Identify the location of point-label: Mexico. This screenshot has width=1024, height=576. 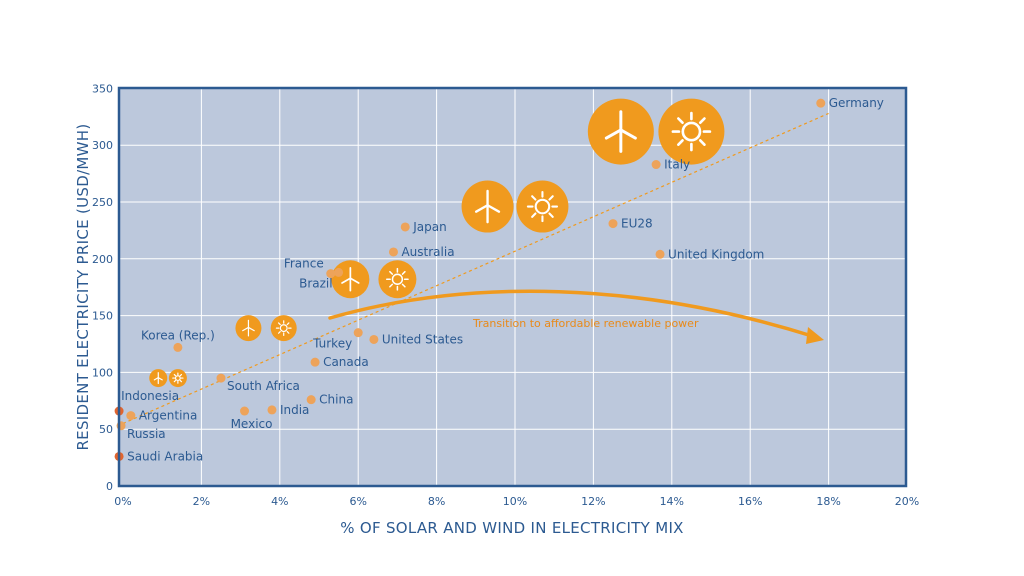
(252, 424).